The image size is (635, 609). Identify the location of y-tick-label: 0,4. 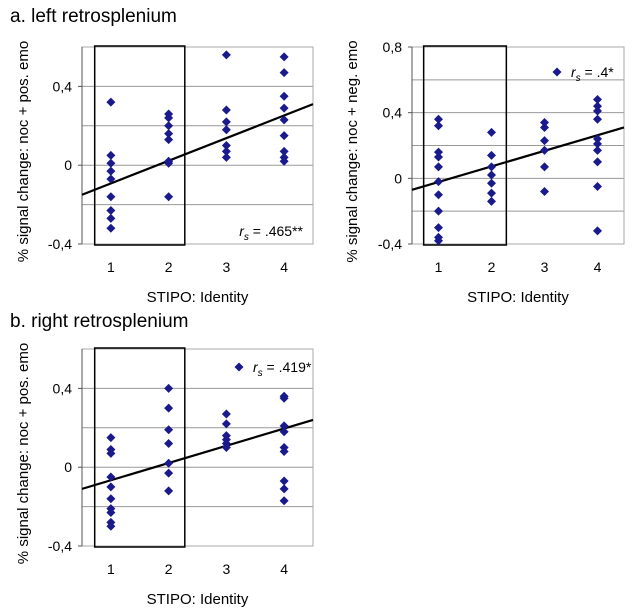
(393, 113).